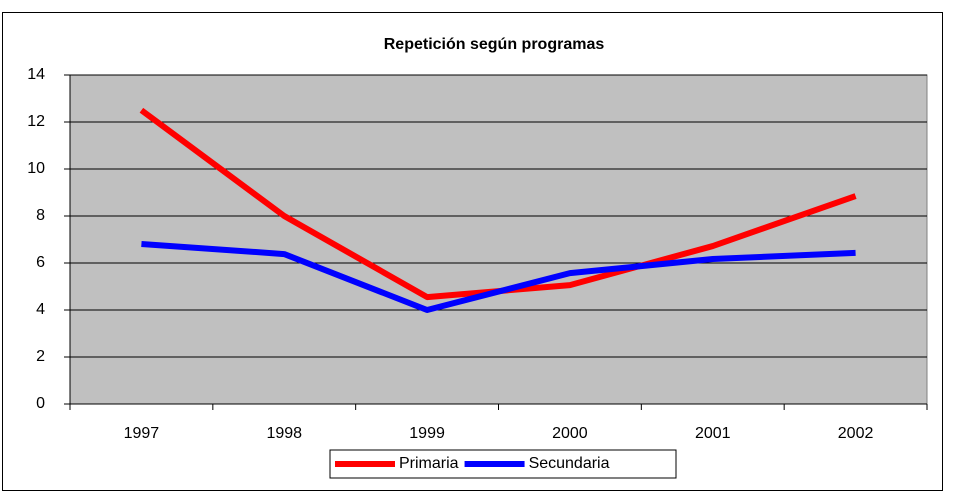 The image size is (958, 491). I want to click on x-tick-label: 1997, so click(142, 433).